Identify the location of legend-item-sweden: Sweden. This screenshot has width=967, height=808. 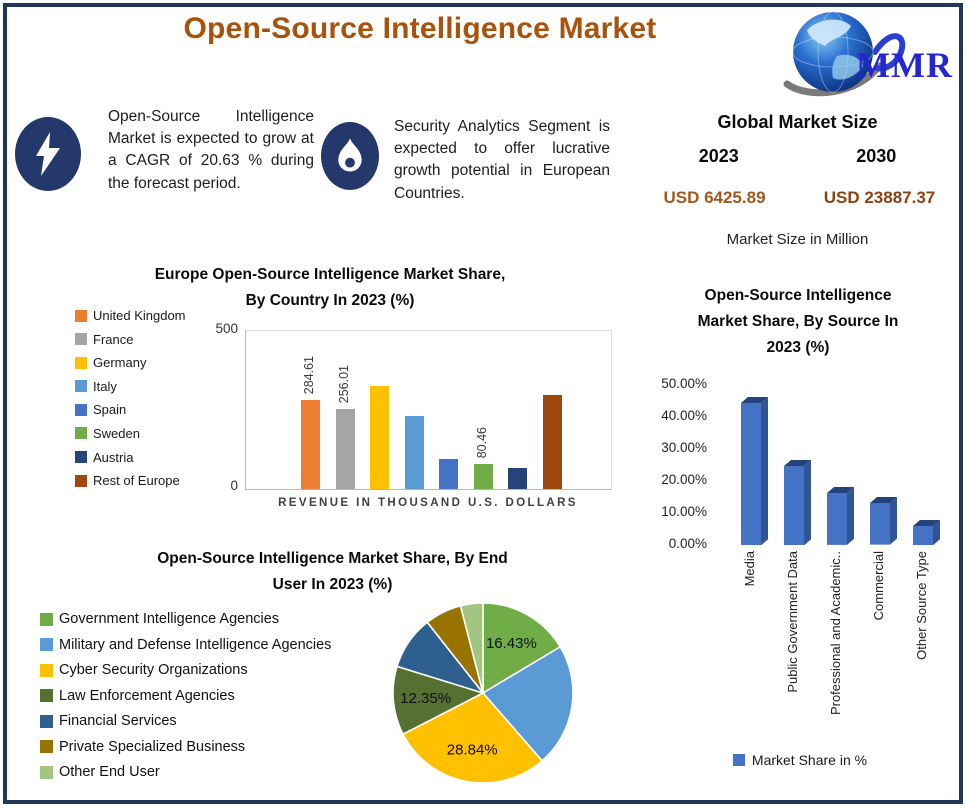
(130, 433).